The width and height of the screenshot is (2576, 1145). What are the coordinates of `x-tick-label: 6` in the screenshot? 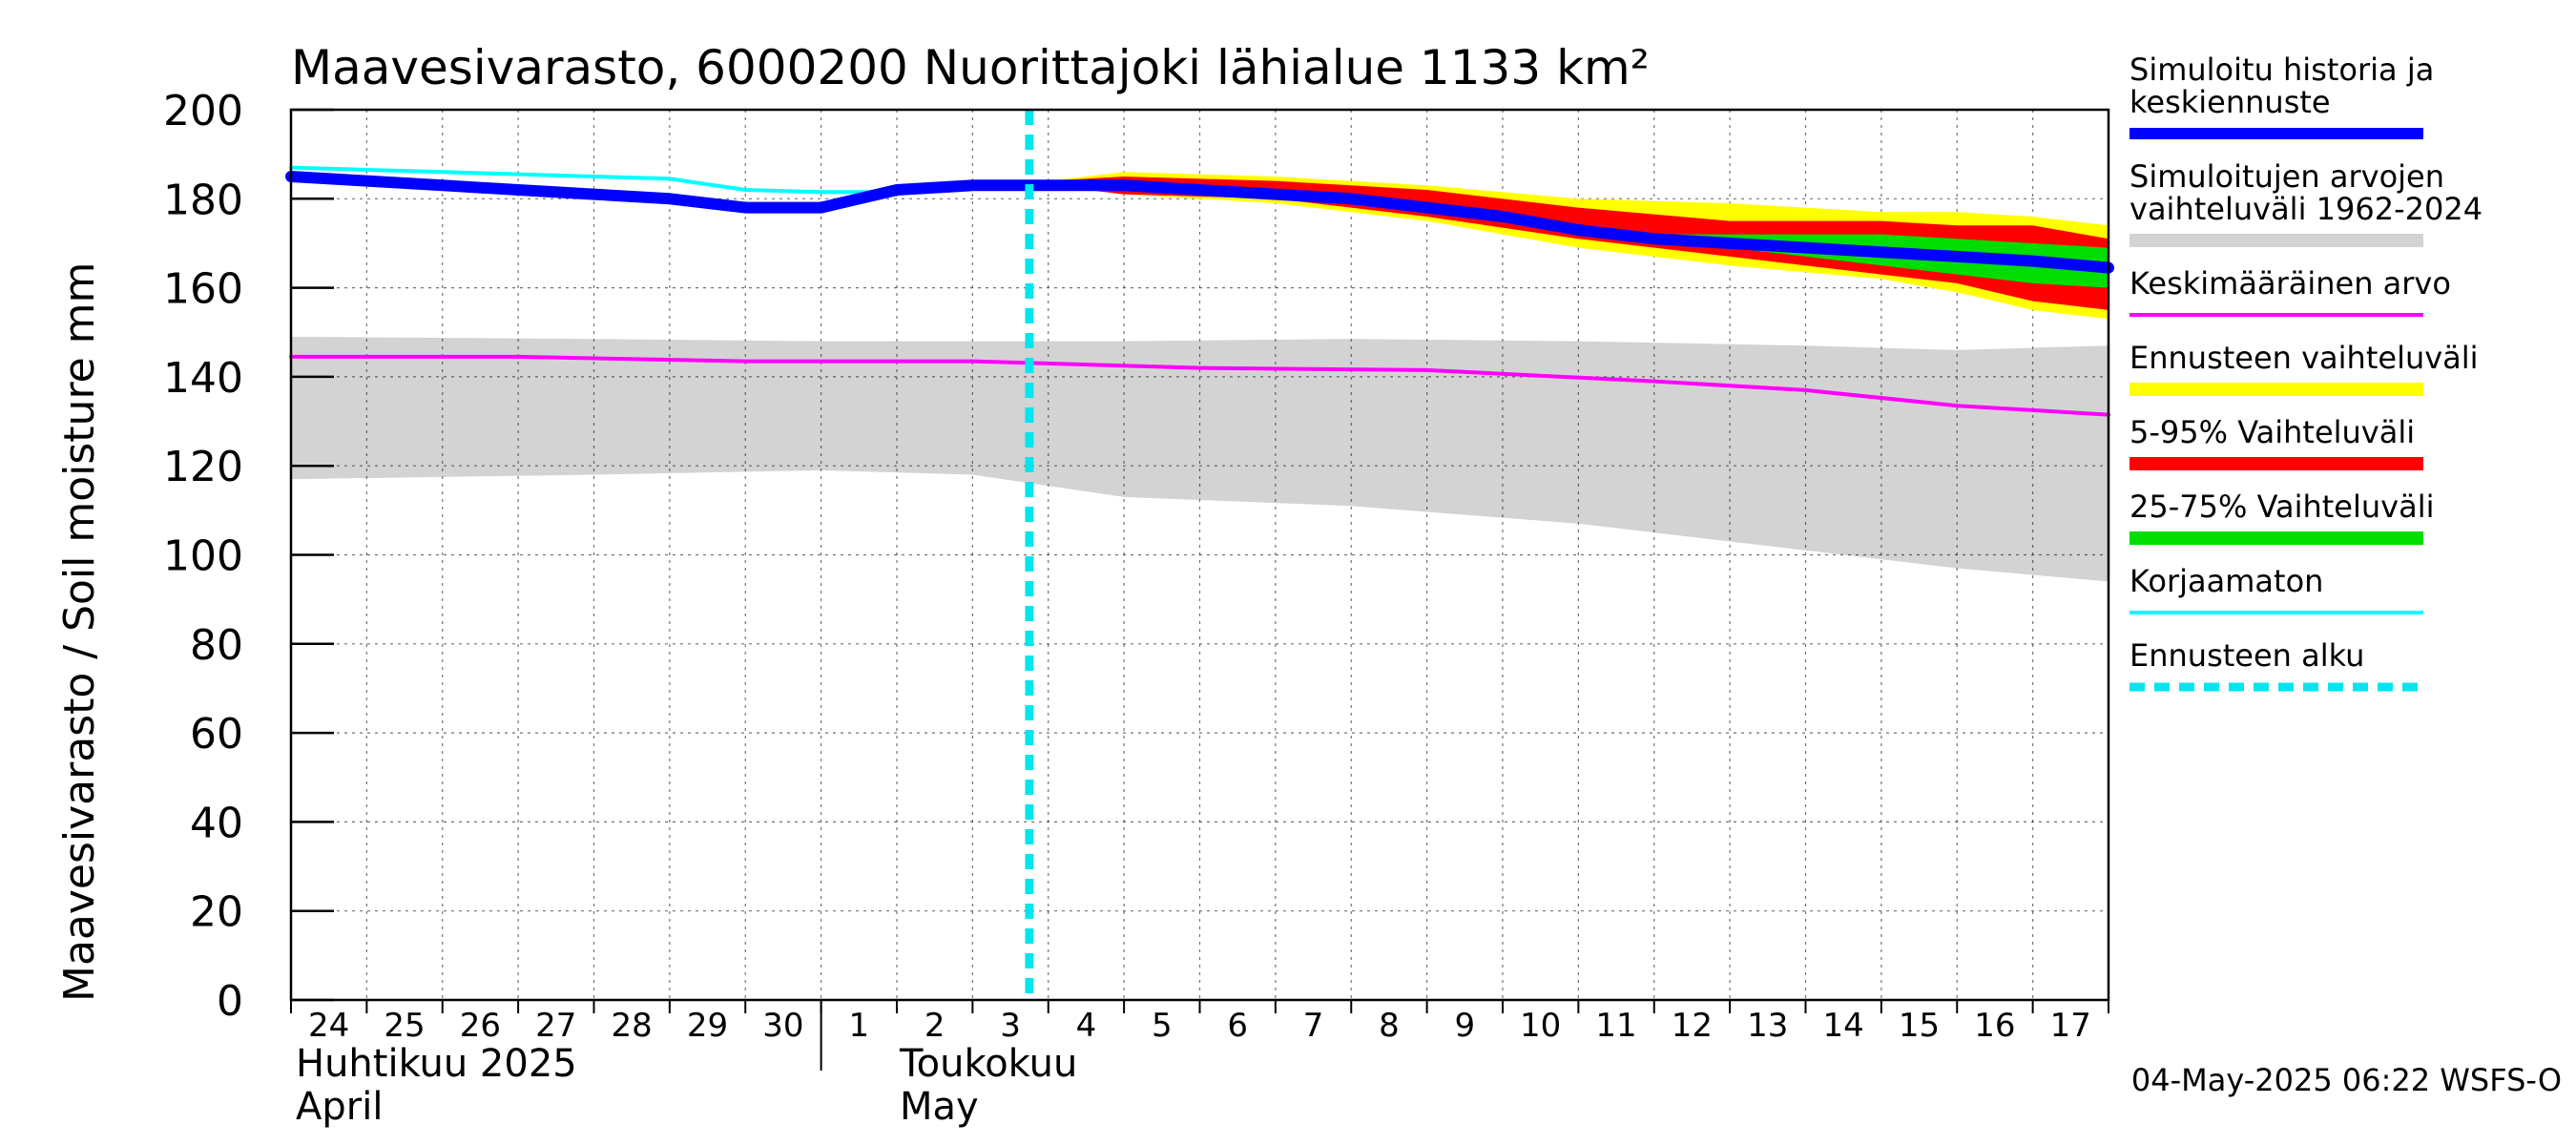 It's located at (1237, 1026).